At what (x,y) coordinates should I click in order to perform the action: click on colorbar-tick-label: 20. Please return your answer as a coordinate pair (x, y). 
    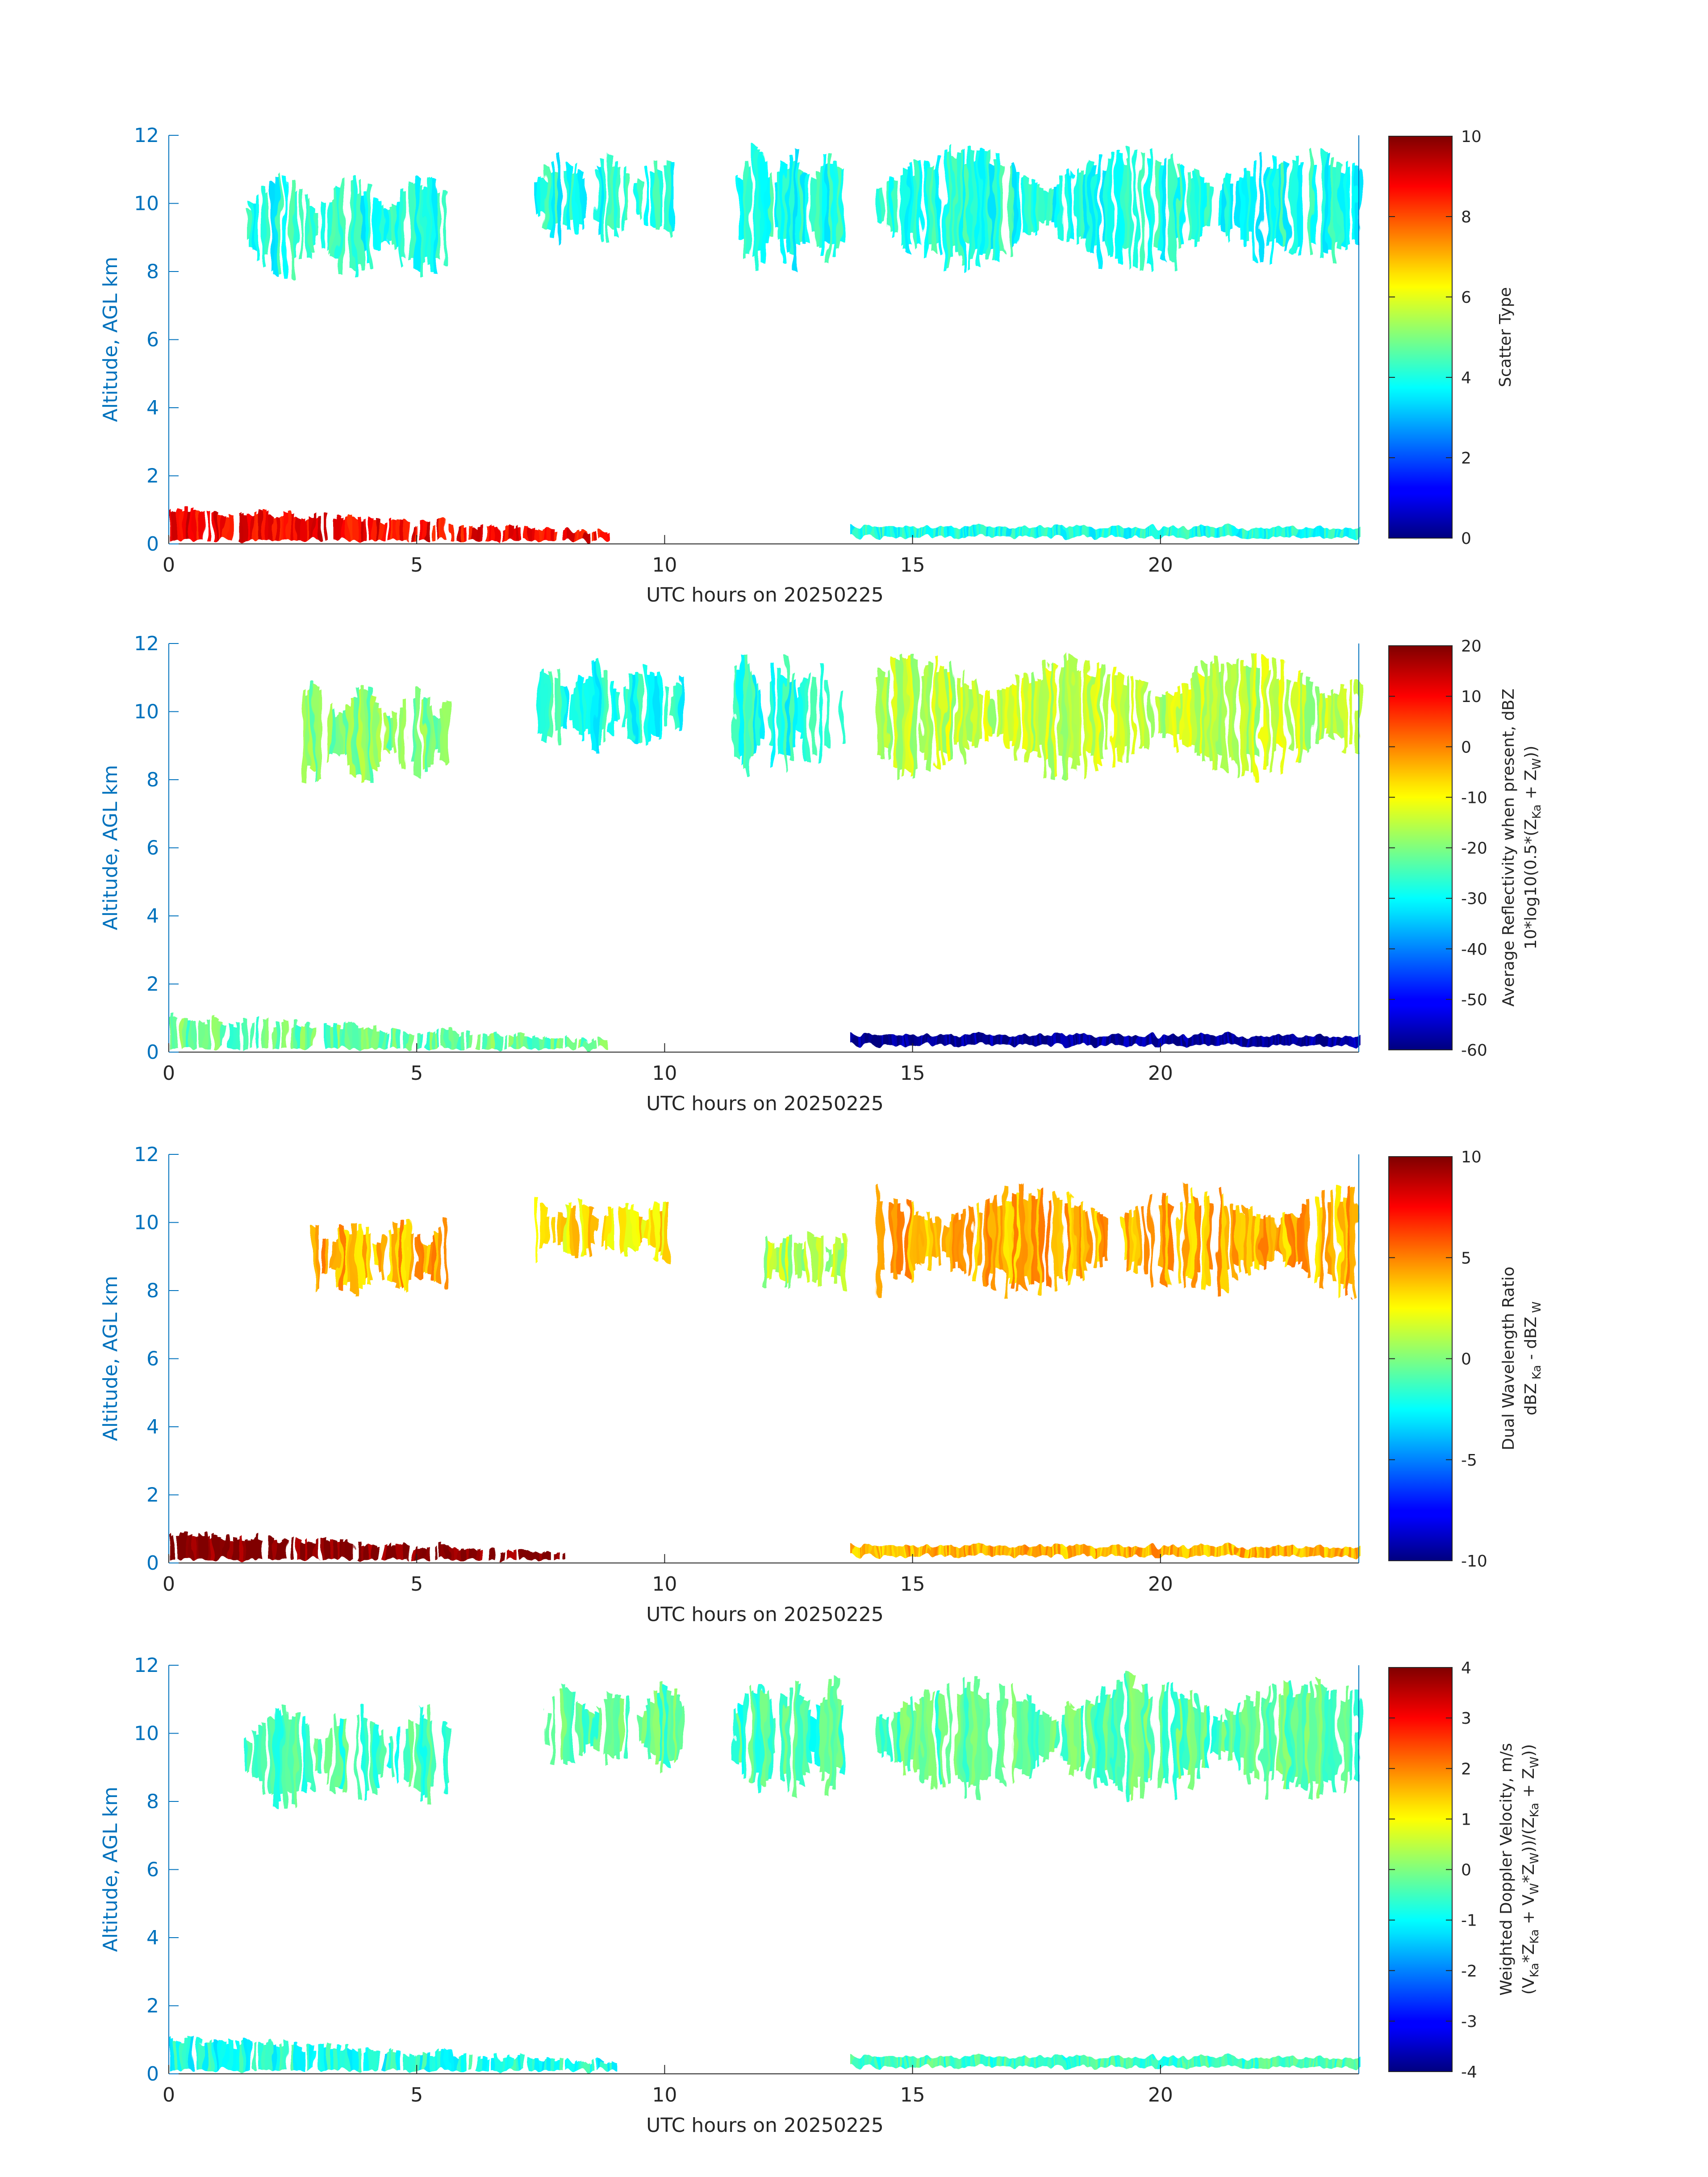
    Looking at the image, I should click on (1471, 646).